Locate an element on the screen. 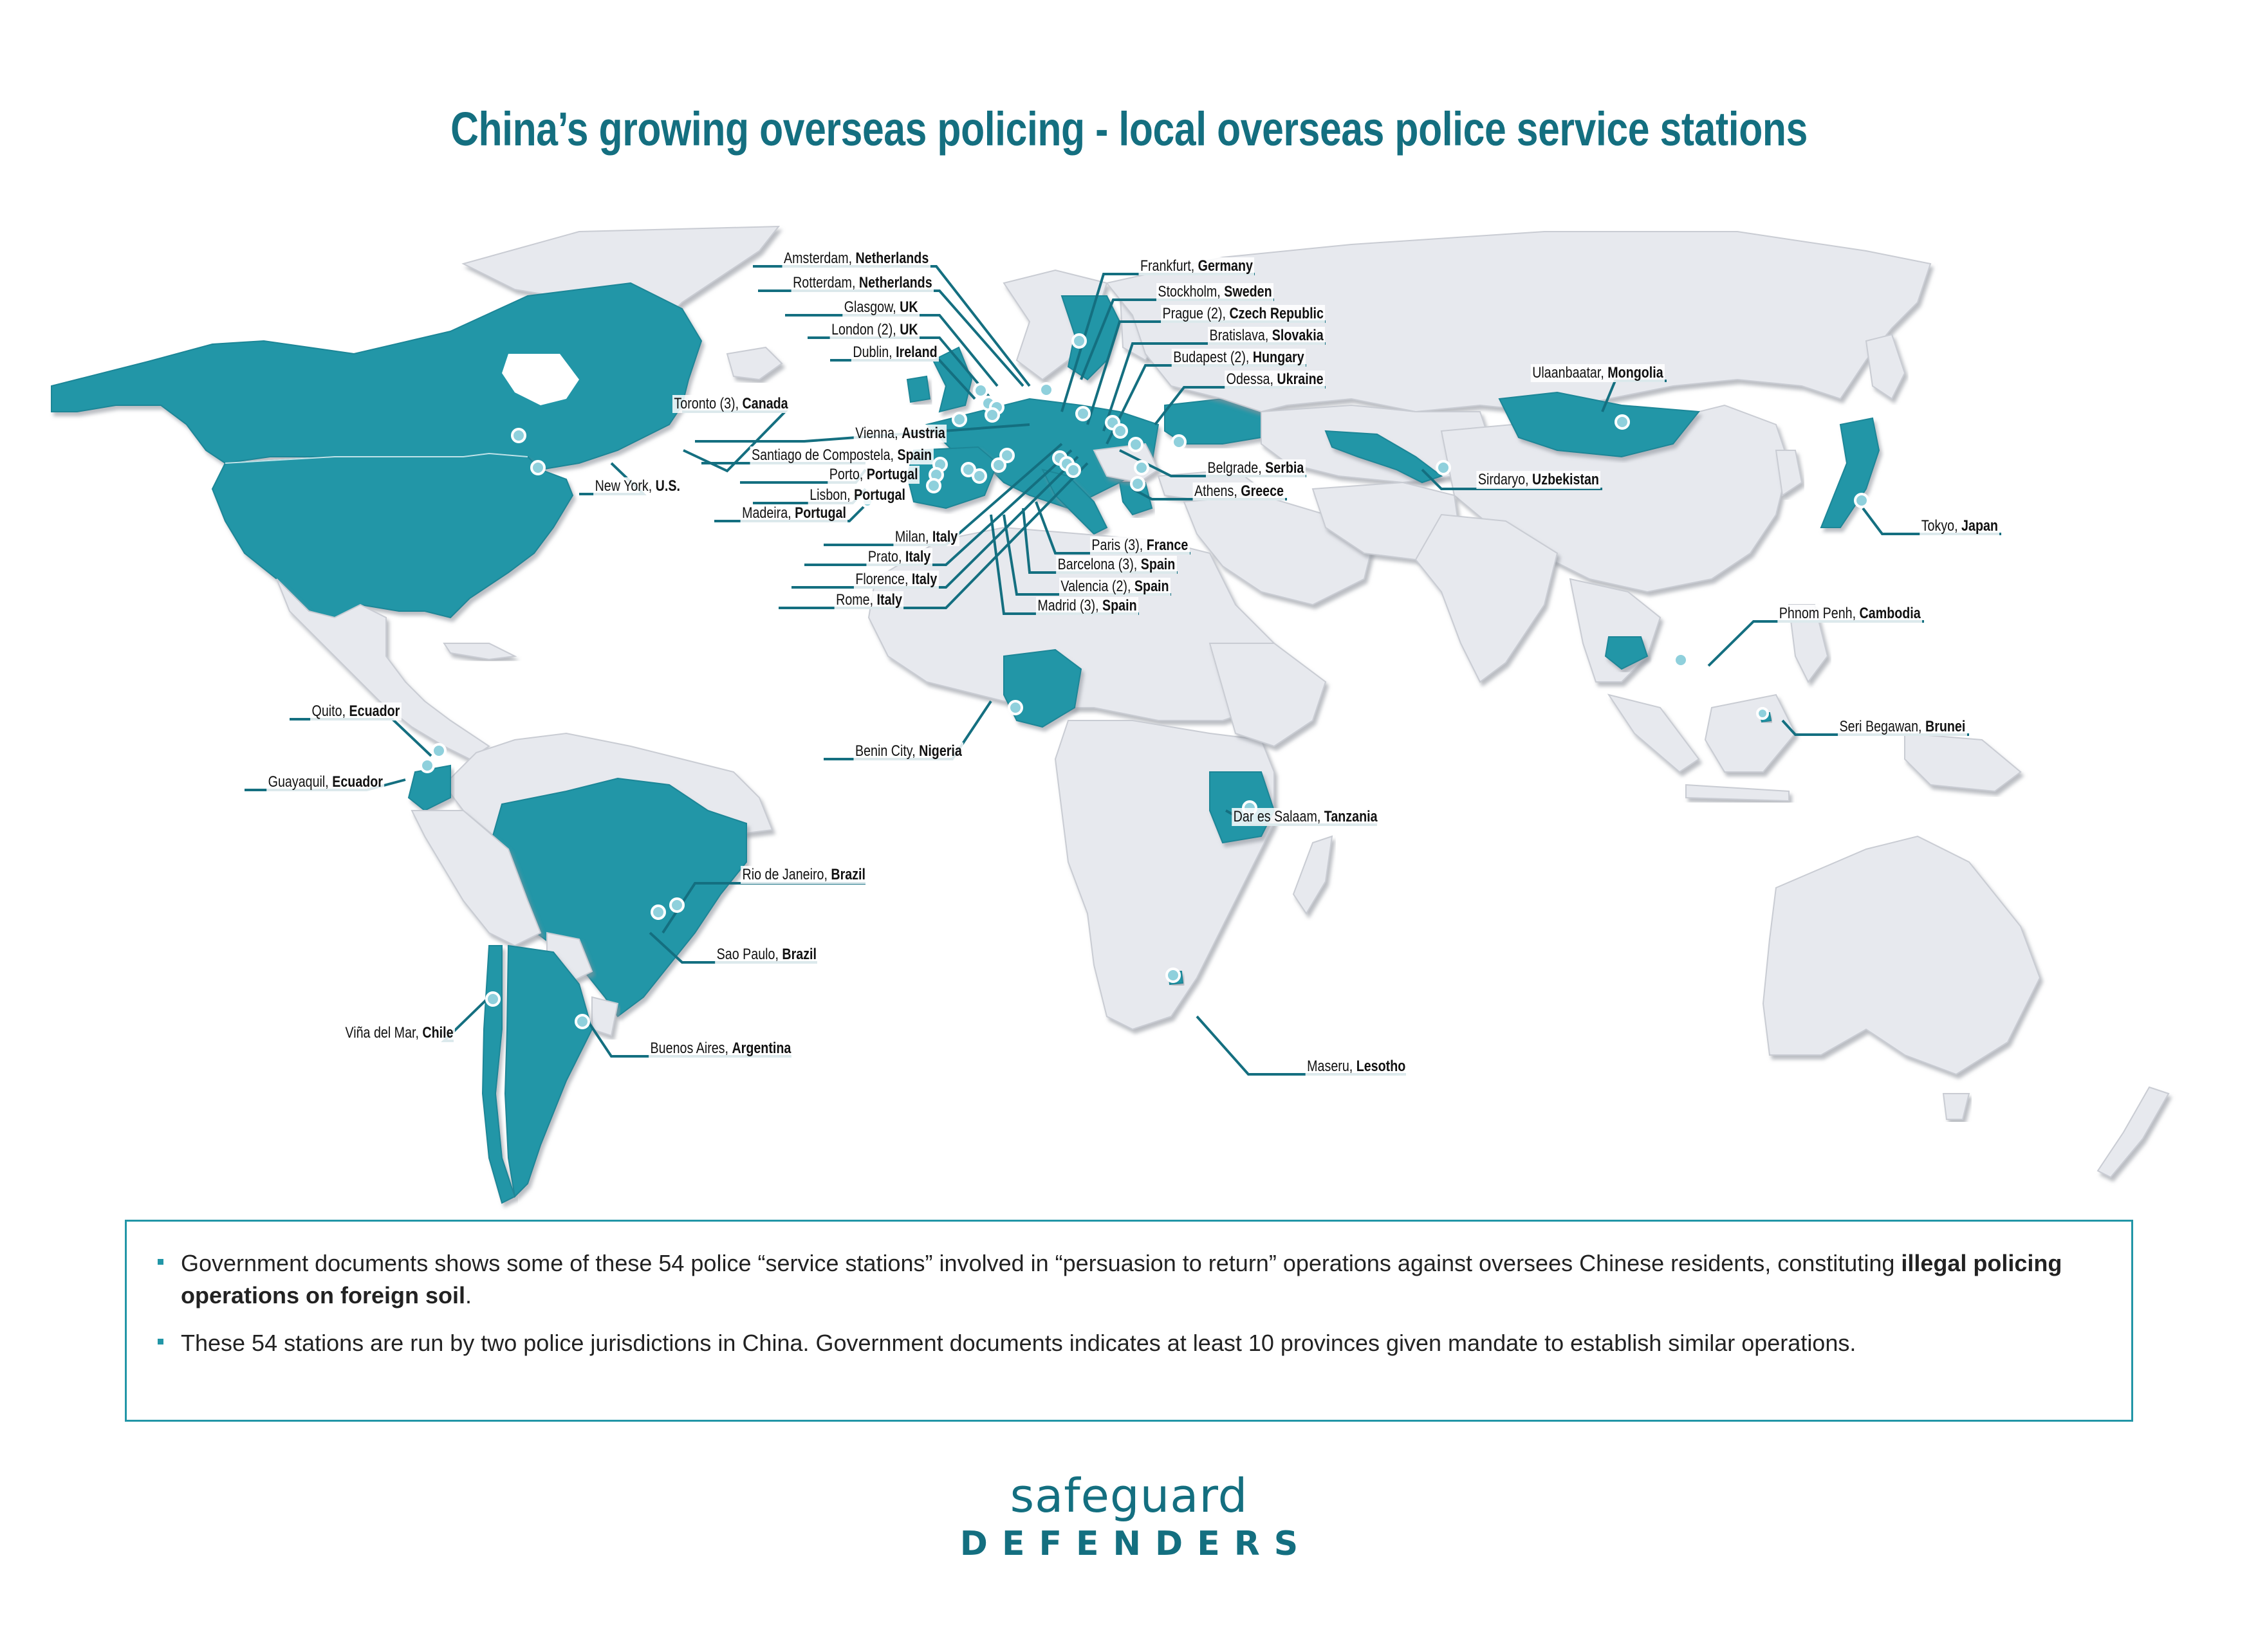 The height and width of the screenshot is (1652, 2258). new-guinea is located at coordinates (1963, 762).